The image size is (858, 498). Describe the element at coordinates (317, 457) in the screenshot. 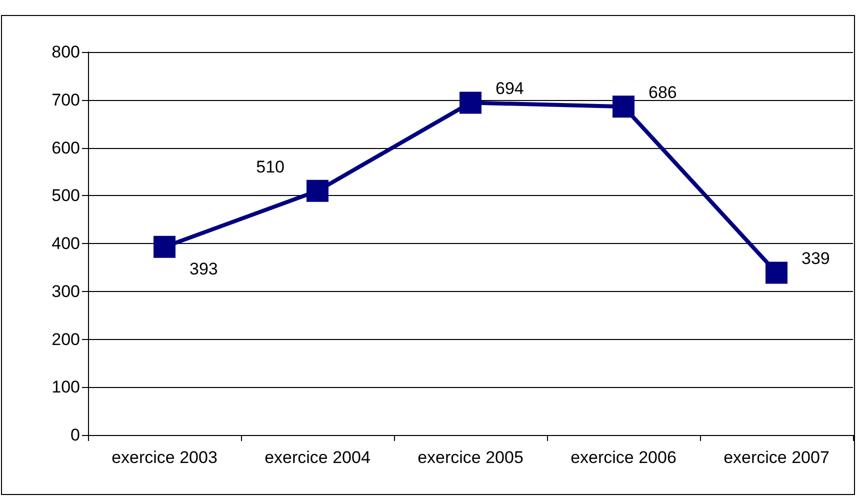

I see `x-tick-label: exercice 2004` at that location.